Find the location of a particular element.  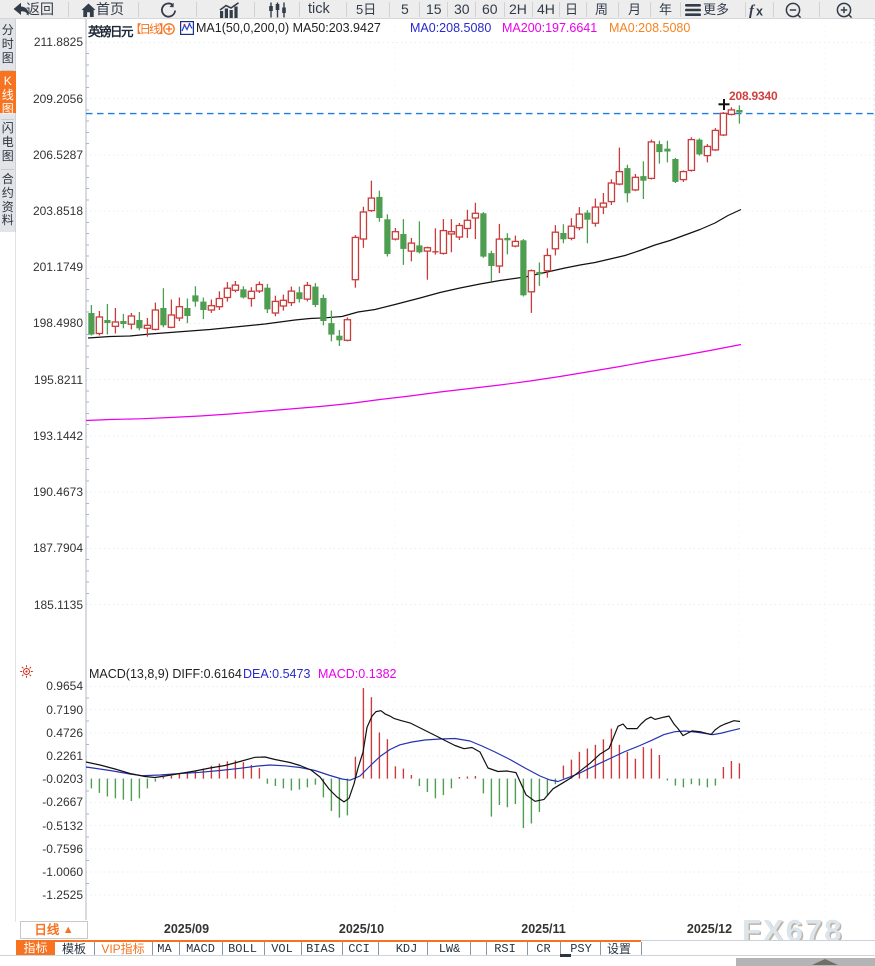

svg-text: f is located at coordinates (752, 10).